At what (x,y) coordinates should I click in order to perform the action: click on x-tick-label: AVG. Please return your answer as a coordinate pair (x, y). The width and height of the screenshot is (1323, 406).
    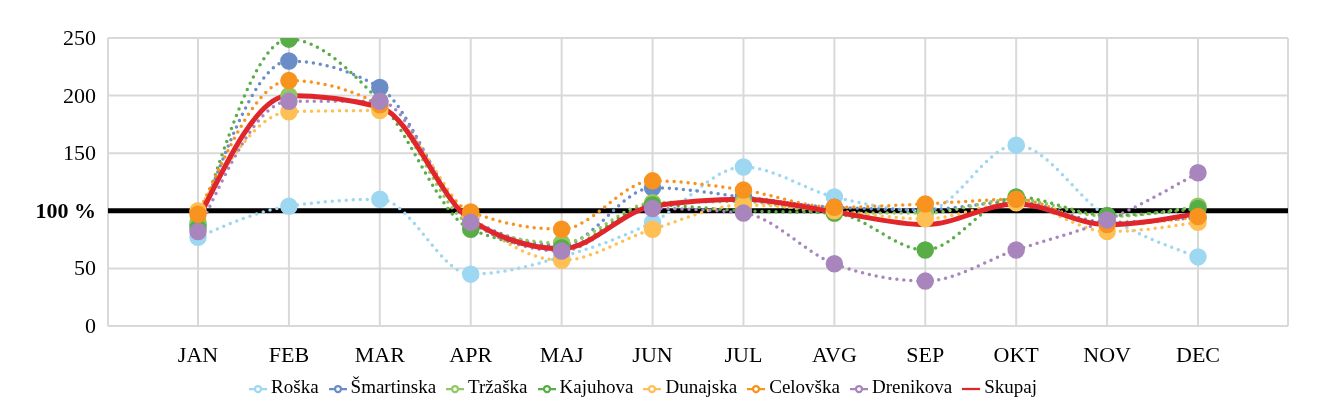
    Looking at the image, I should click on (834, 354).